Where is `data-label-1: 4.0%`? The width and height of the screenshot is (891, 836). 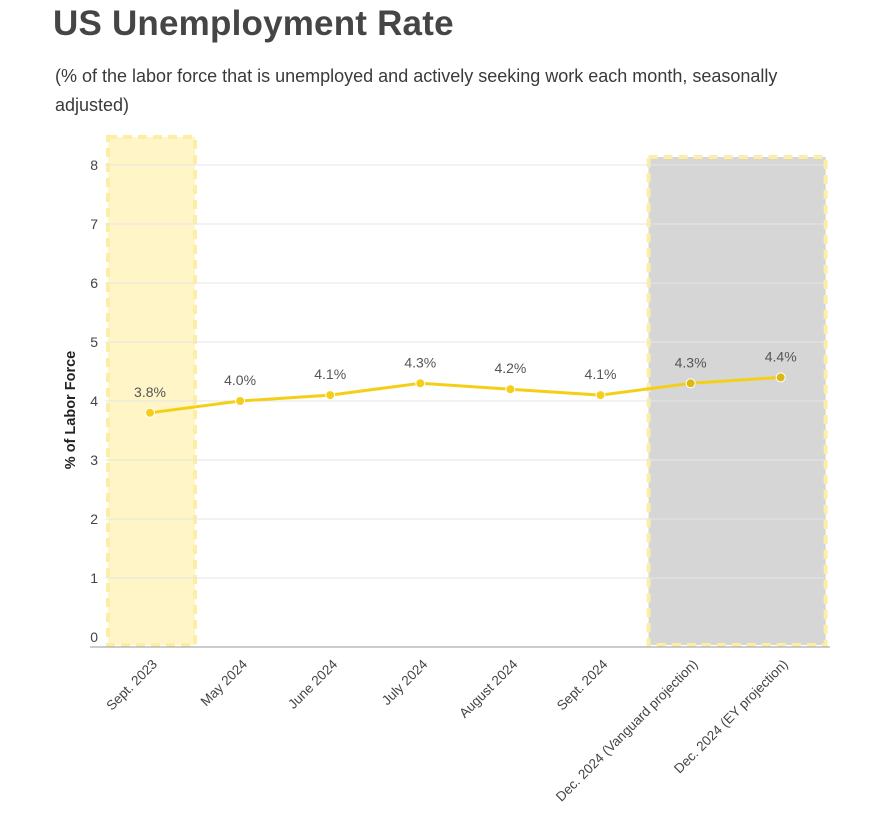
data-label-1: 4.0% is located at coordinates (240, 380).